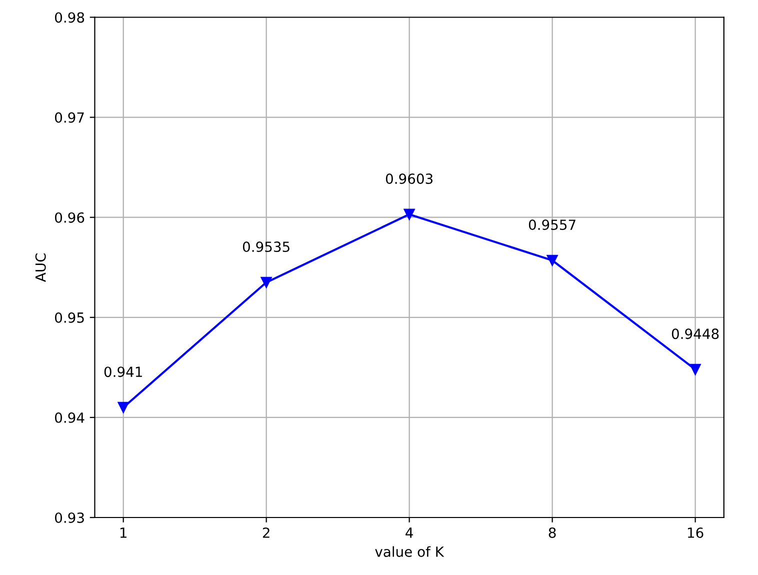  I want to click on x-tick-label: 2, so click(266, 532).